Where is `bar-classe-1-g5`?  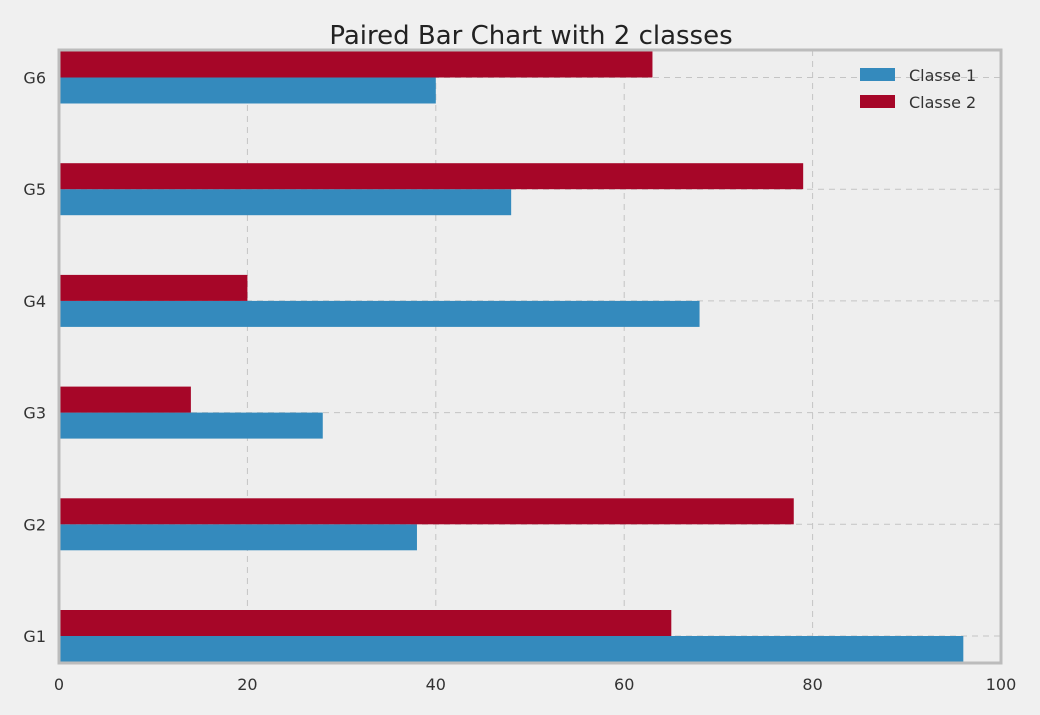 bar-classe-1-g5 is located at coordinates (285, 202).